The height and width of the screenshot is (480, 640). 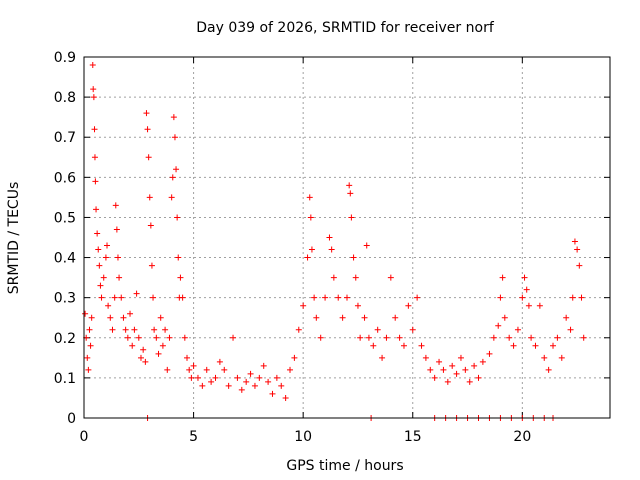 I want to click on y-tick-label: 0.1, so click(x=65, y=379).